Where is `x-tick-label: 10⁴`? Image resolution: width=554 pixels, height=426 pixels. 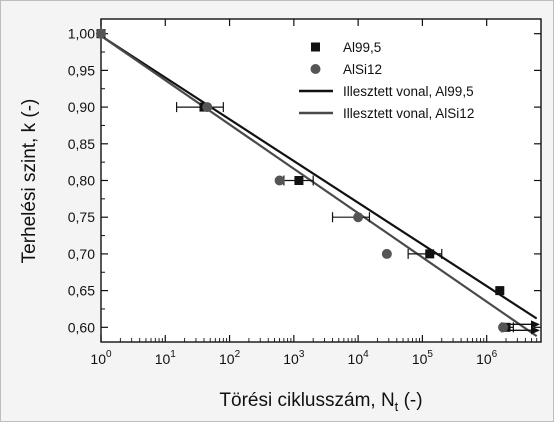
x-tick-label: 10⁴ is located at coordinates (359, 358).